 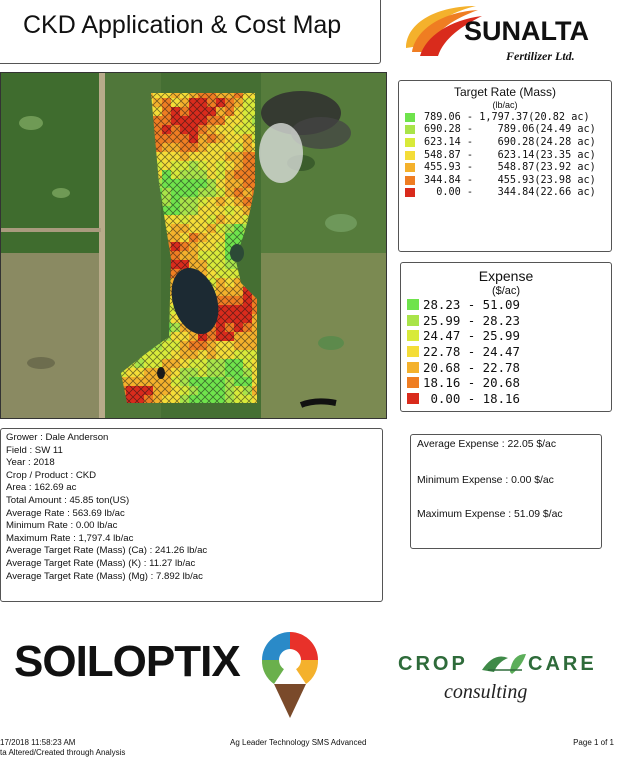 I want to click on expense-legend-title: Expense, so click(x=506, y=276).